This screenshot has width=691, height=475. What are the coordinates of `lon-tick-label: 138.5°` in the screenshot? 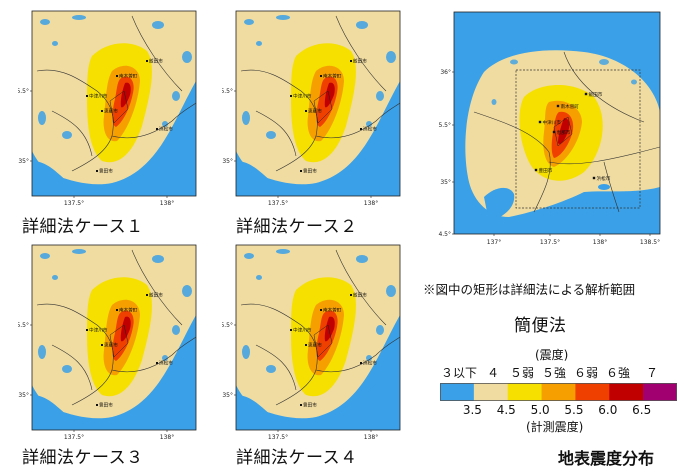 It's located at (650, 242).